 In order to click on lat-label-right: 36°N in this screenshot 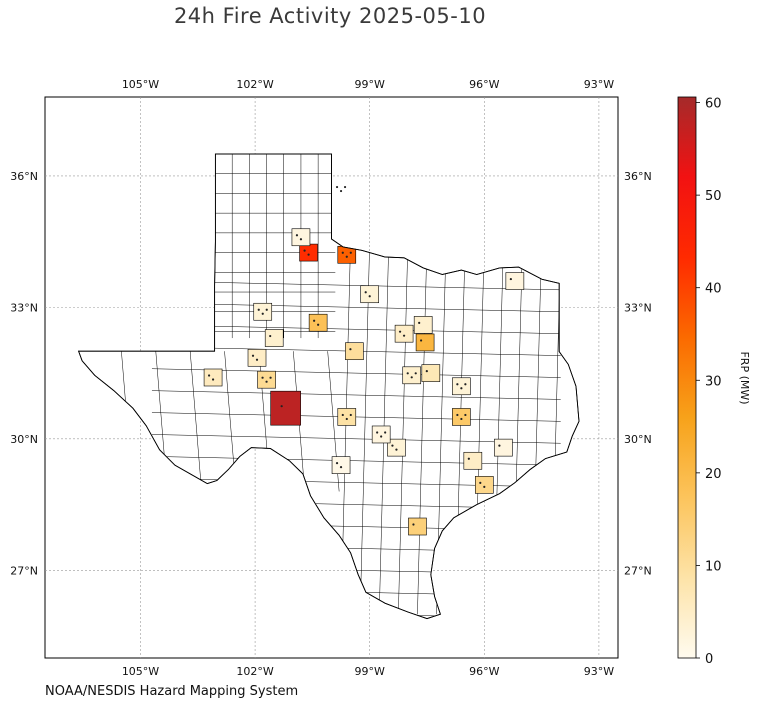, I will do `click(638, 176)`.